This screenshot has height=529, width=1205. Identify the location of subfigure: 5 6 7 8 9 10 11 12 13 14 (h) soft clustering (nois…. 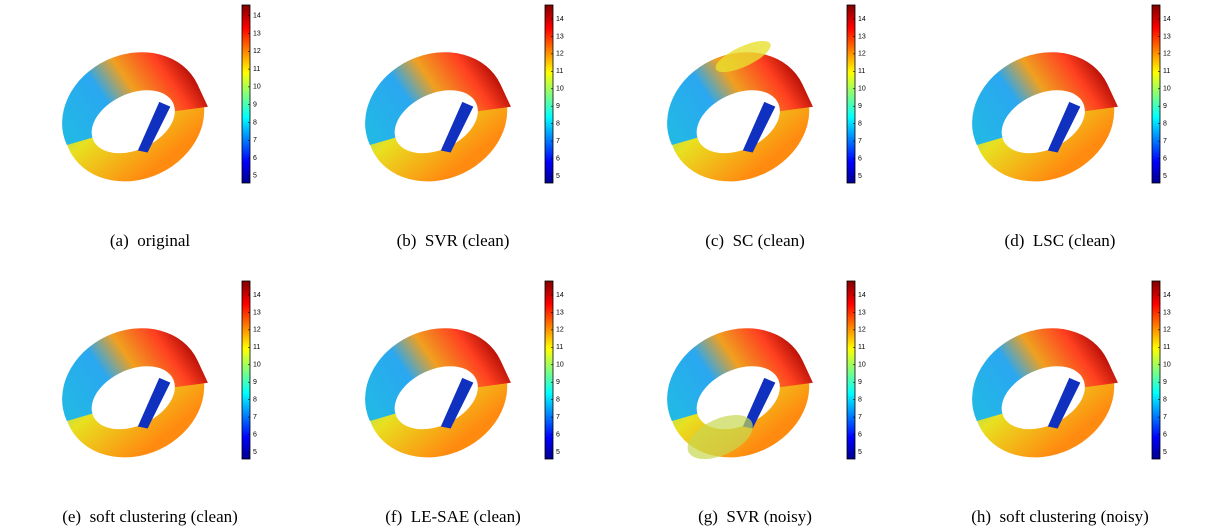
(1071, 403).